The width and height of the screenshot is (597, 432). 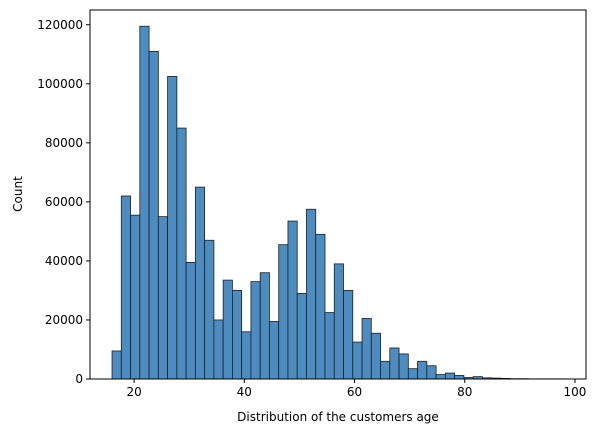 I want to click on x-tick-label: 40, so click(x=244, y=392).